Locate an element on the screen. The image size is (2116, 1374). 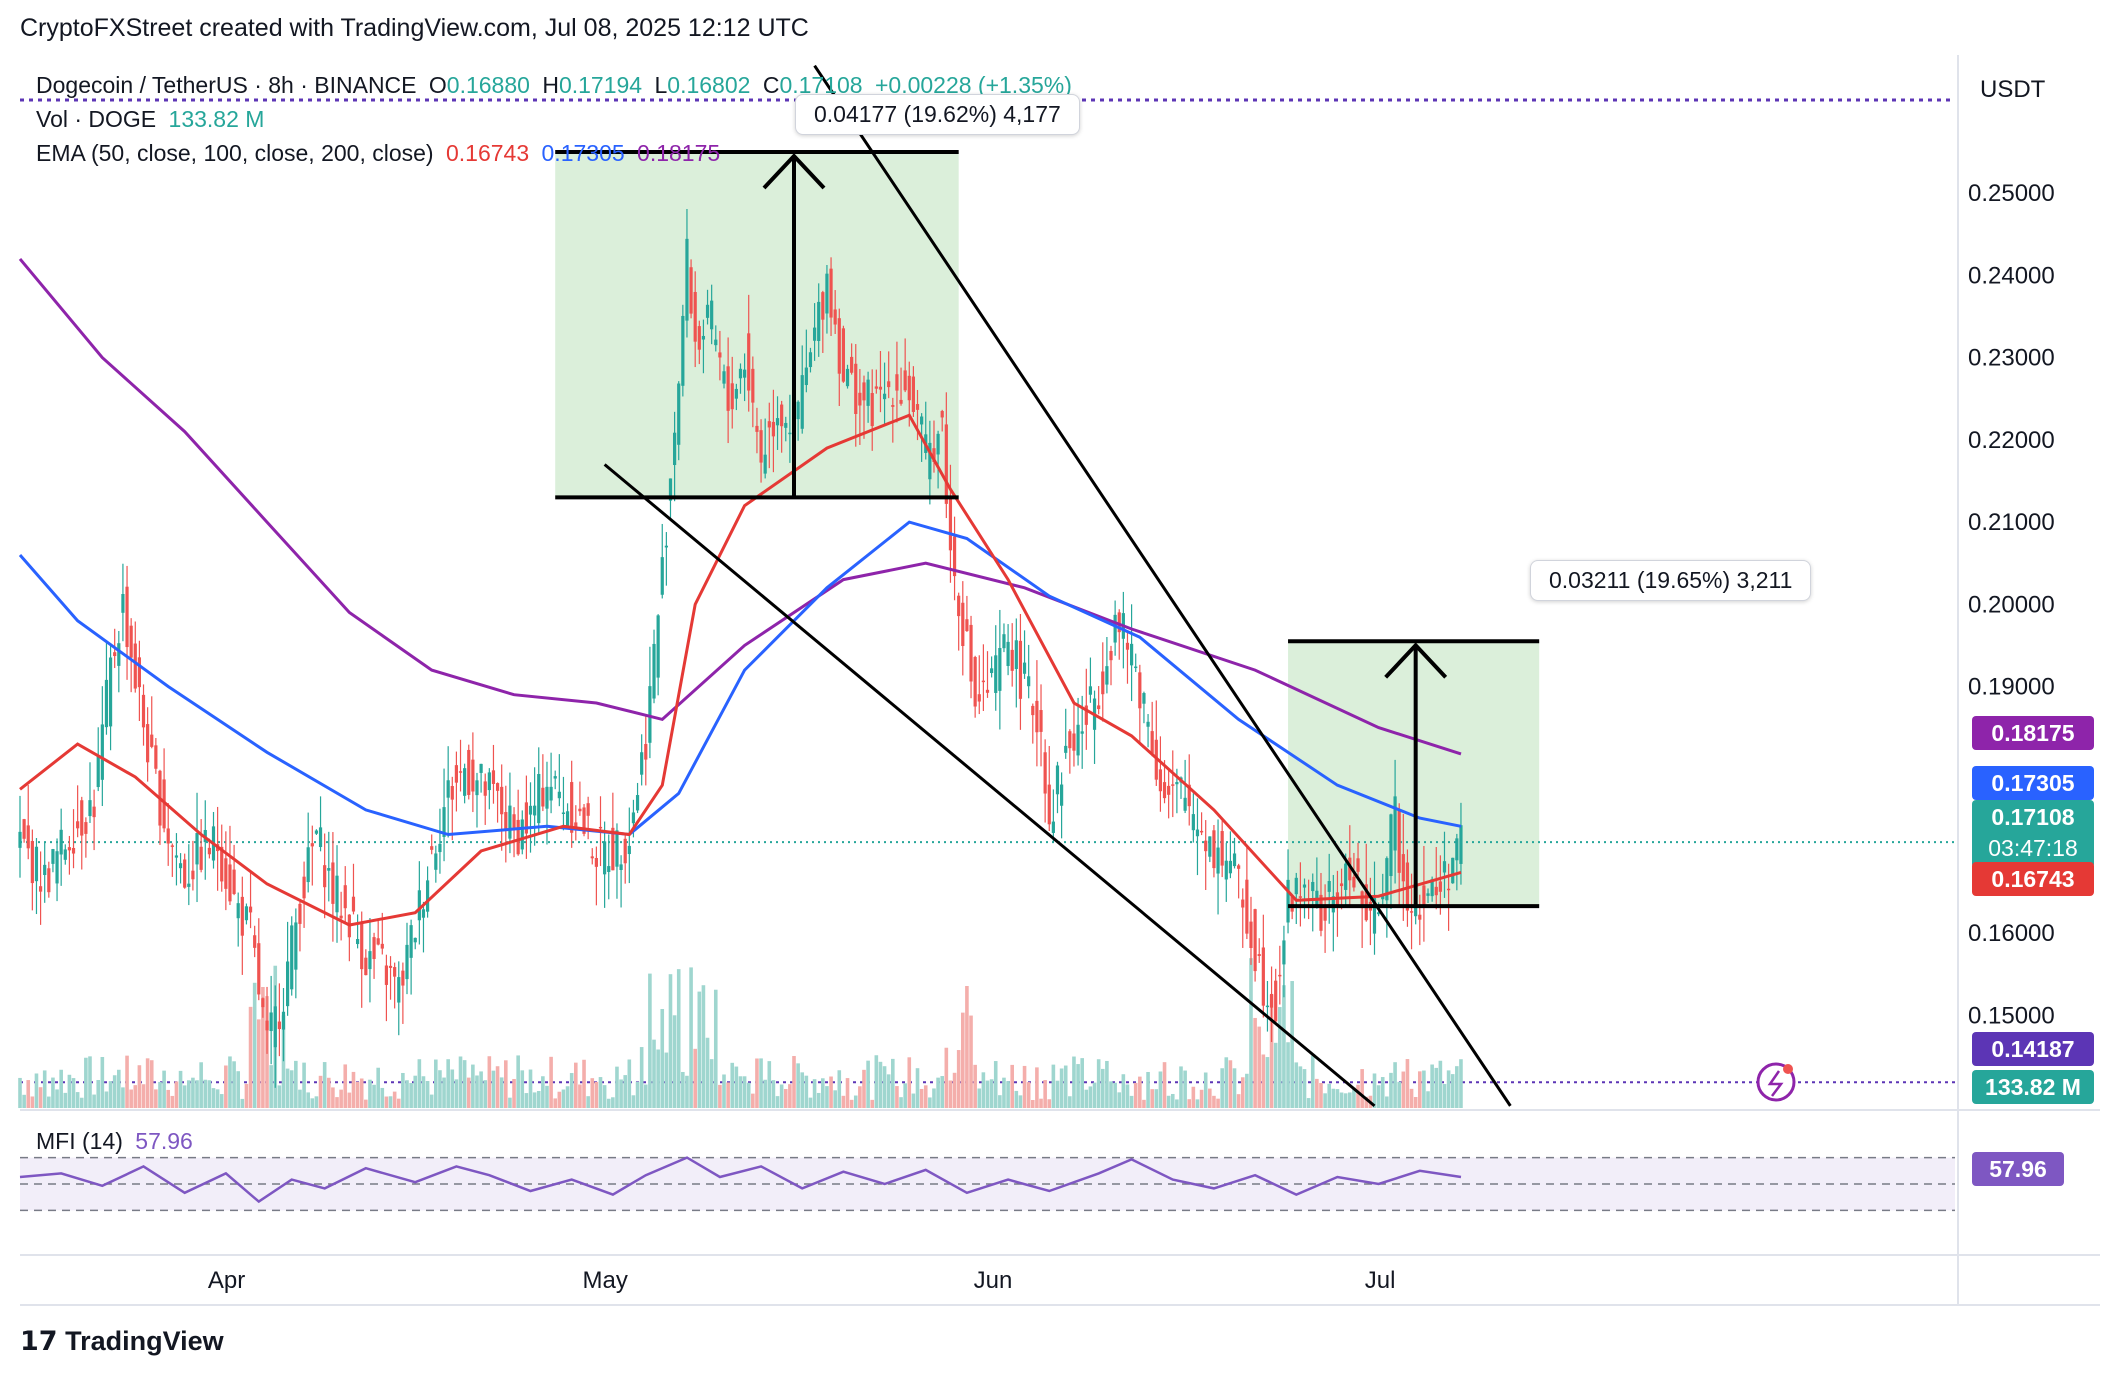
volume-bars is located at coordinates (740, 1033).